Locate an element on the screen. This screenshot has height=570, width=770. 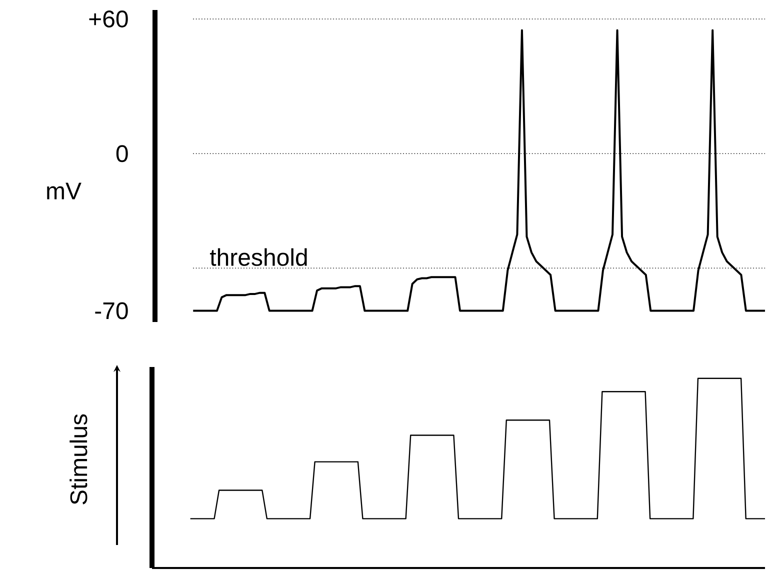
y-axis-title: Stimulus is located at coordinates (79, 459).